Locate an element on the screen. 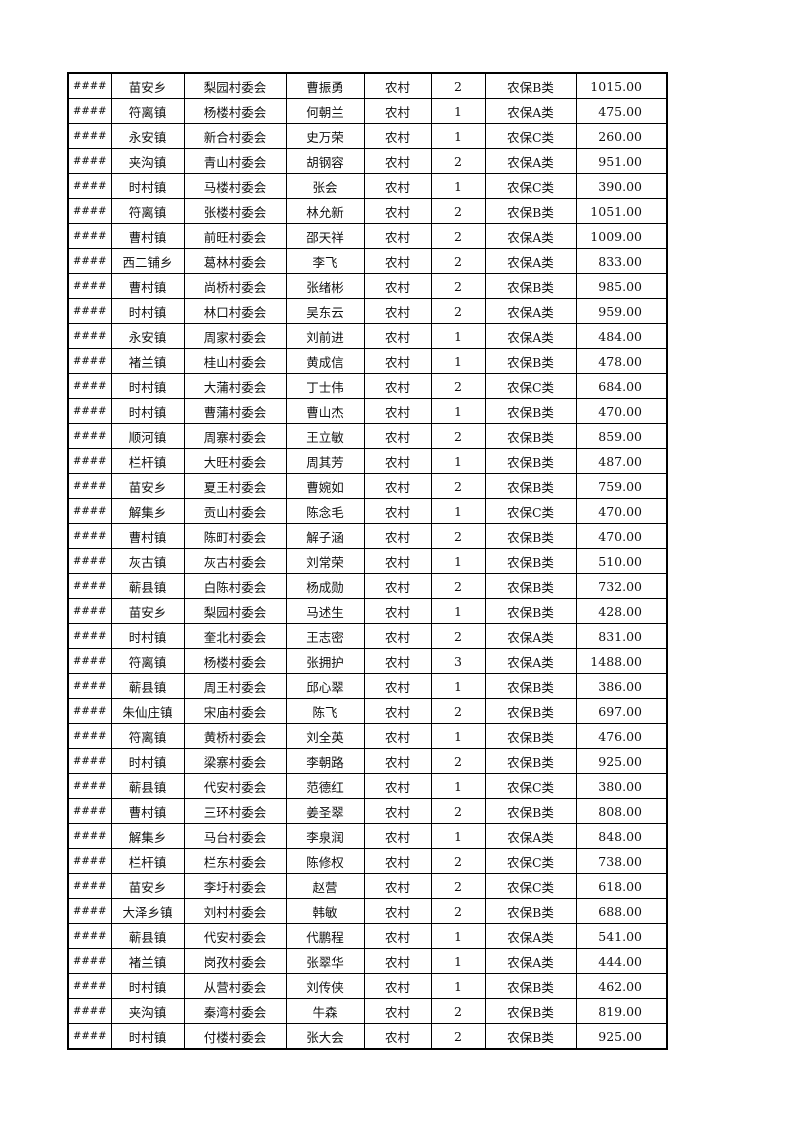  name-cell: 周其芳 is located at coordinates (325, 461).